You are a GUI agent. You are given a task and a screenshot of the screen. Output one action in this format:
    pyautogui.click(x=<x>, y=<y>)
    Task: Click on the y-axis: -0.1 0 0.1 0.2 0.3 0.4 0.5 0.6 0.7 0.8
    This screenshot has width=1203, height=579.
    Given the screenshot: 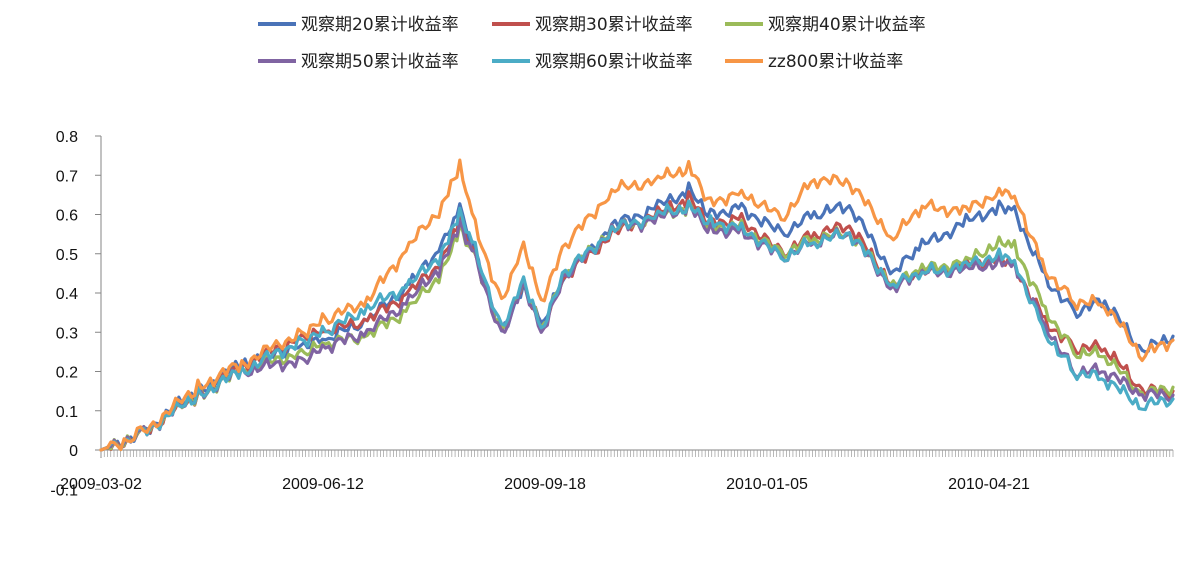 What is the action you would take?
    pyautogui.click(x=76, y=314)
    